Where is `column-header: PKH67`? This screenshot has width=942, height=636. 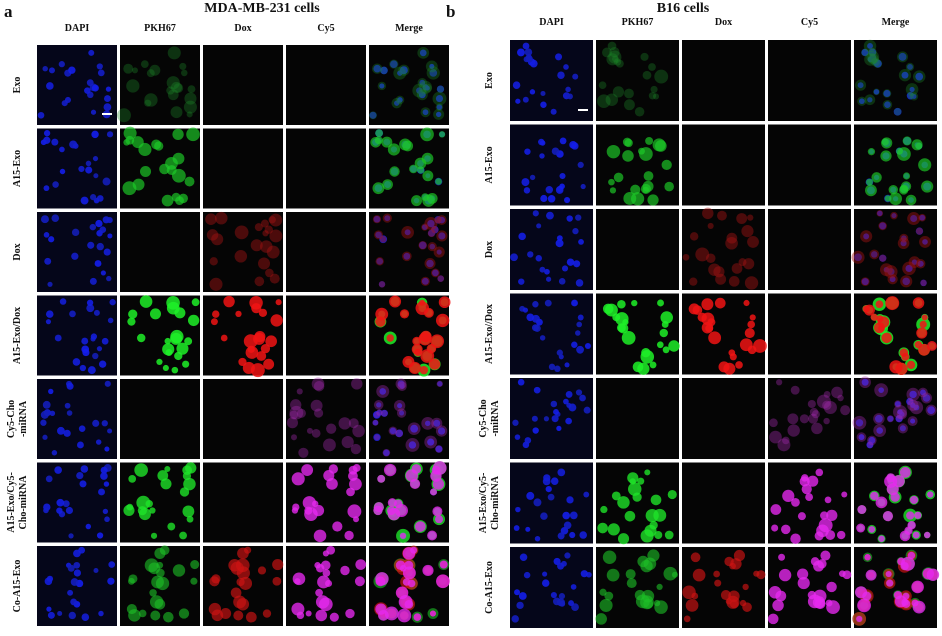 column-header: PKH67 is located at coordinates (160, 28).